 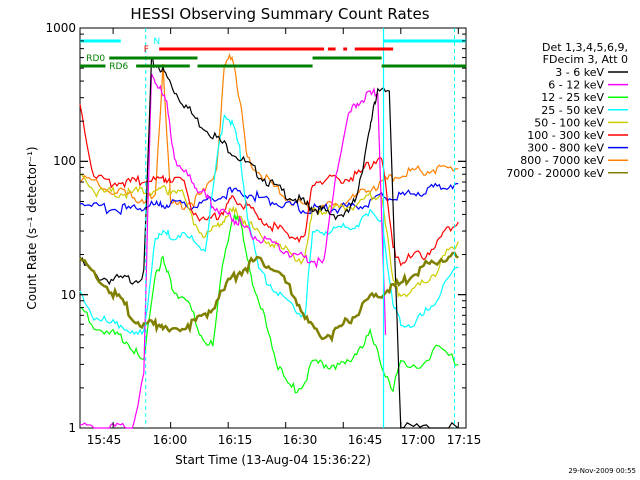 I want to click on legend-header: FDecim 3, Att 0, so click(x=585, y=59).